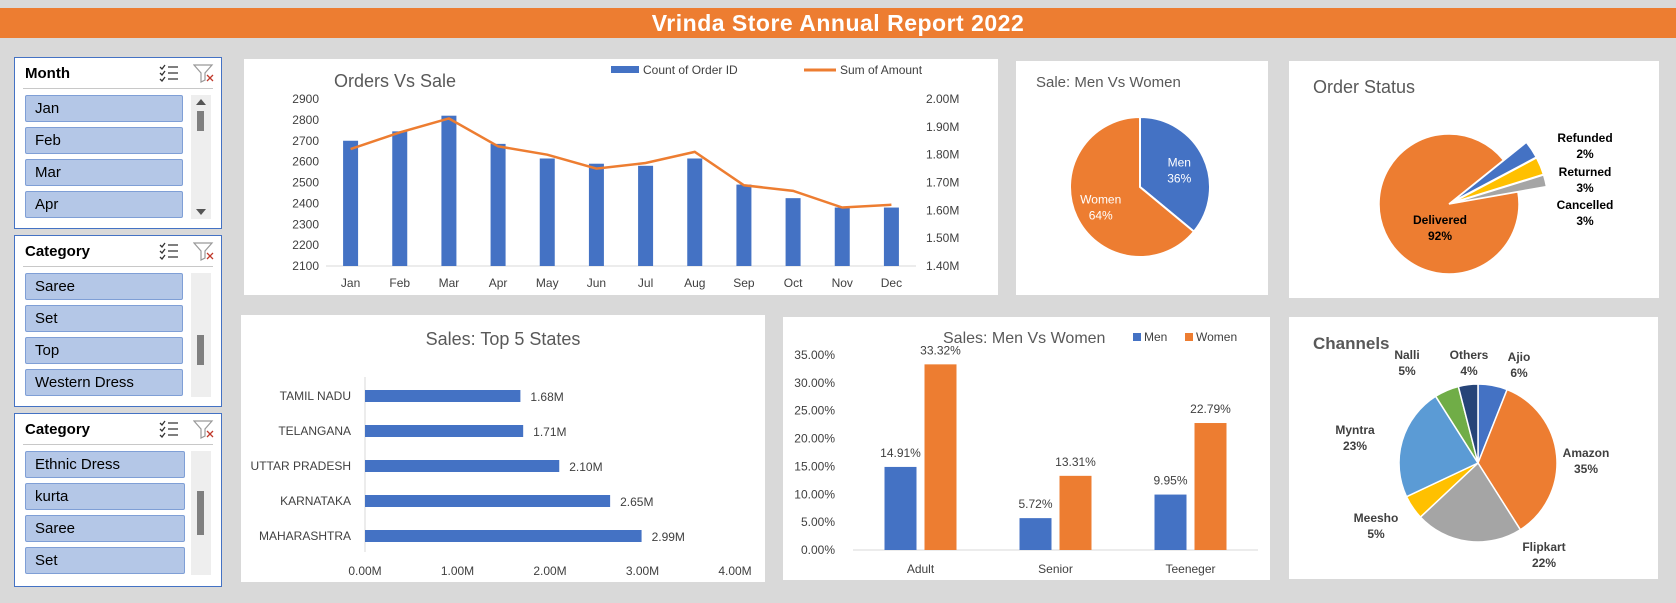  What do you see at coordinates (1449, 204) in the screenshot?
I see `pie-slice-delivered` at bounding box center [1449, 204].